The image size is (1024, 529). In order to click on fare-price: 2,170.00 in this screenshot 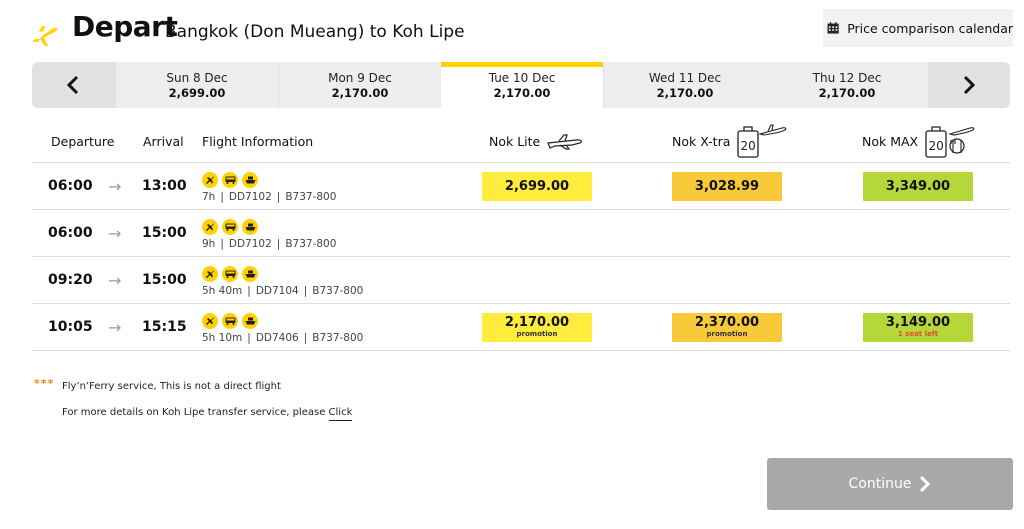, I will do `click(537, 322)`.